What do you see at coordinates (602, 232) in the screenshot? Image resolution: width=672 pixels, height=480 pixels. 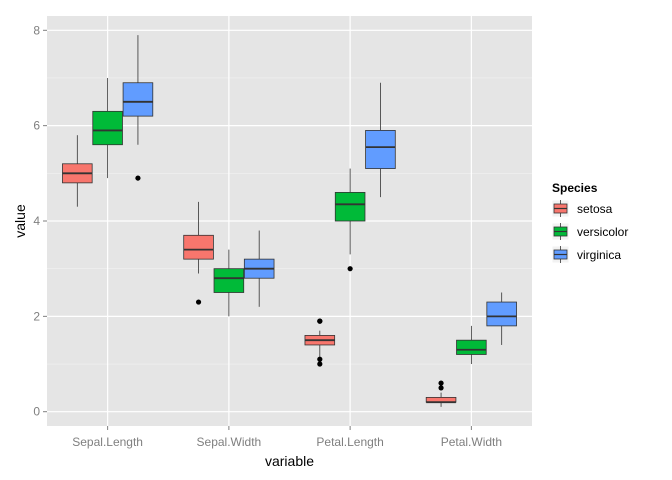 I see `legend-label: versicolor` at bounding box center [602, 232].